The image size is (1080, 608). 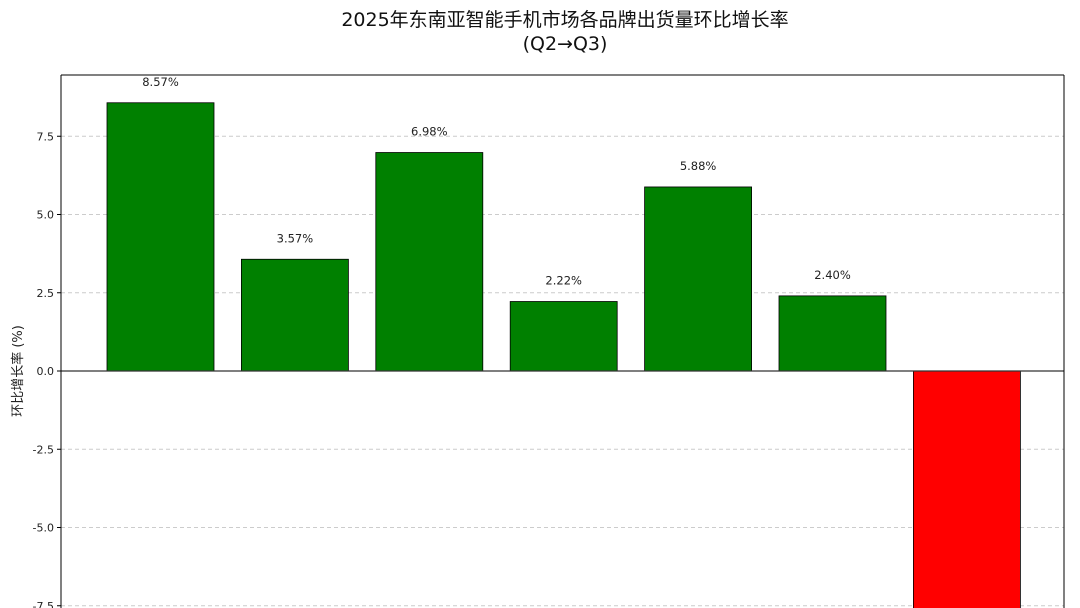 I want to click on data-label: 6.98%, so click(x=429, y=132).